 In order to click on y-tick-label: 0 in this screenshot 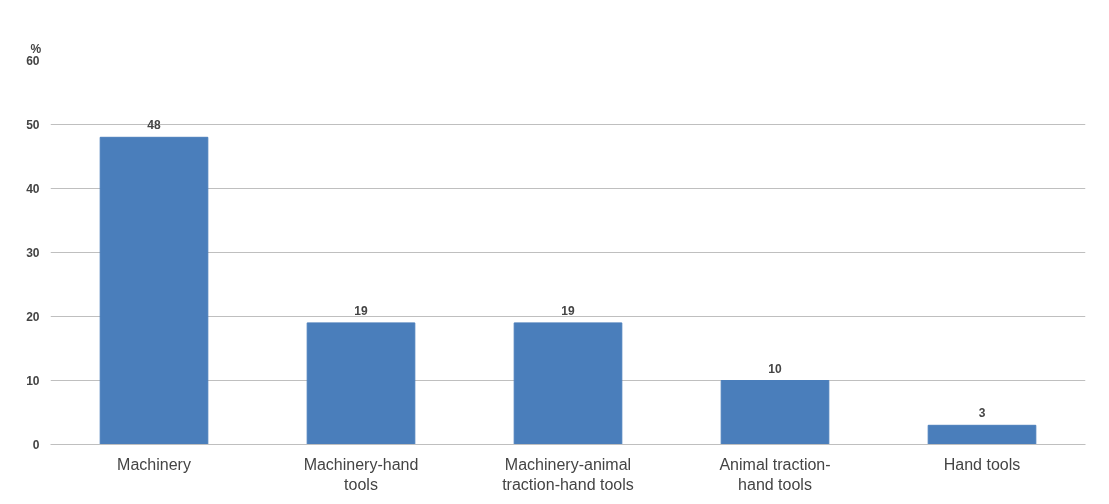, I will do `click(36, 445)`.